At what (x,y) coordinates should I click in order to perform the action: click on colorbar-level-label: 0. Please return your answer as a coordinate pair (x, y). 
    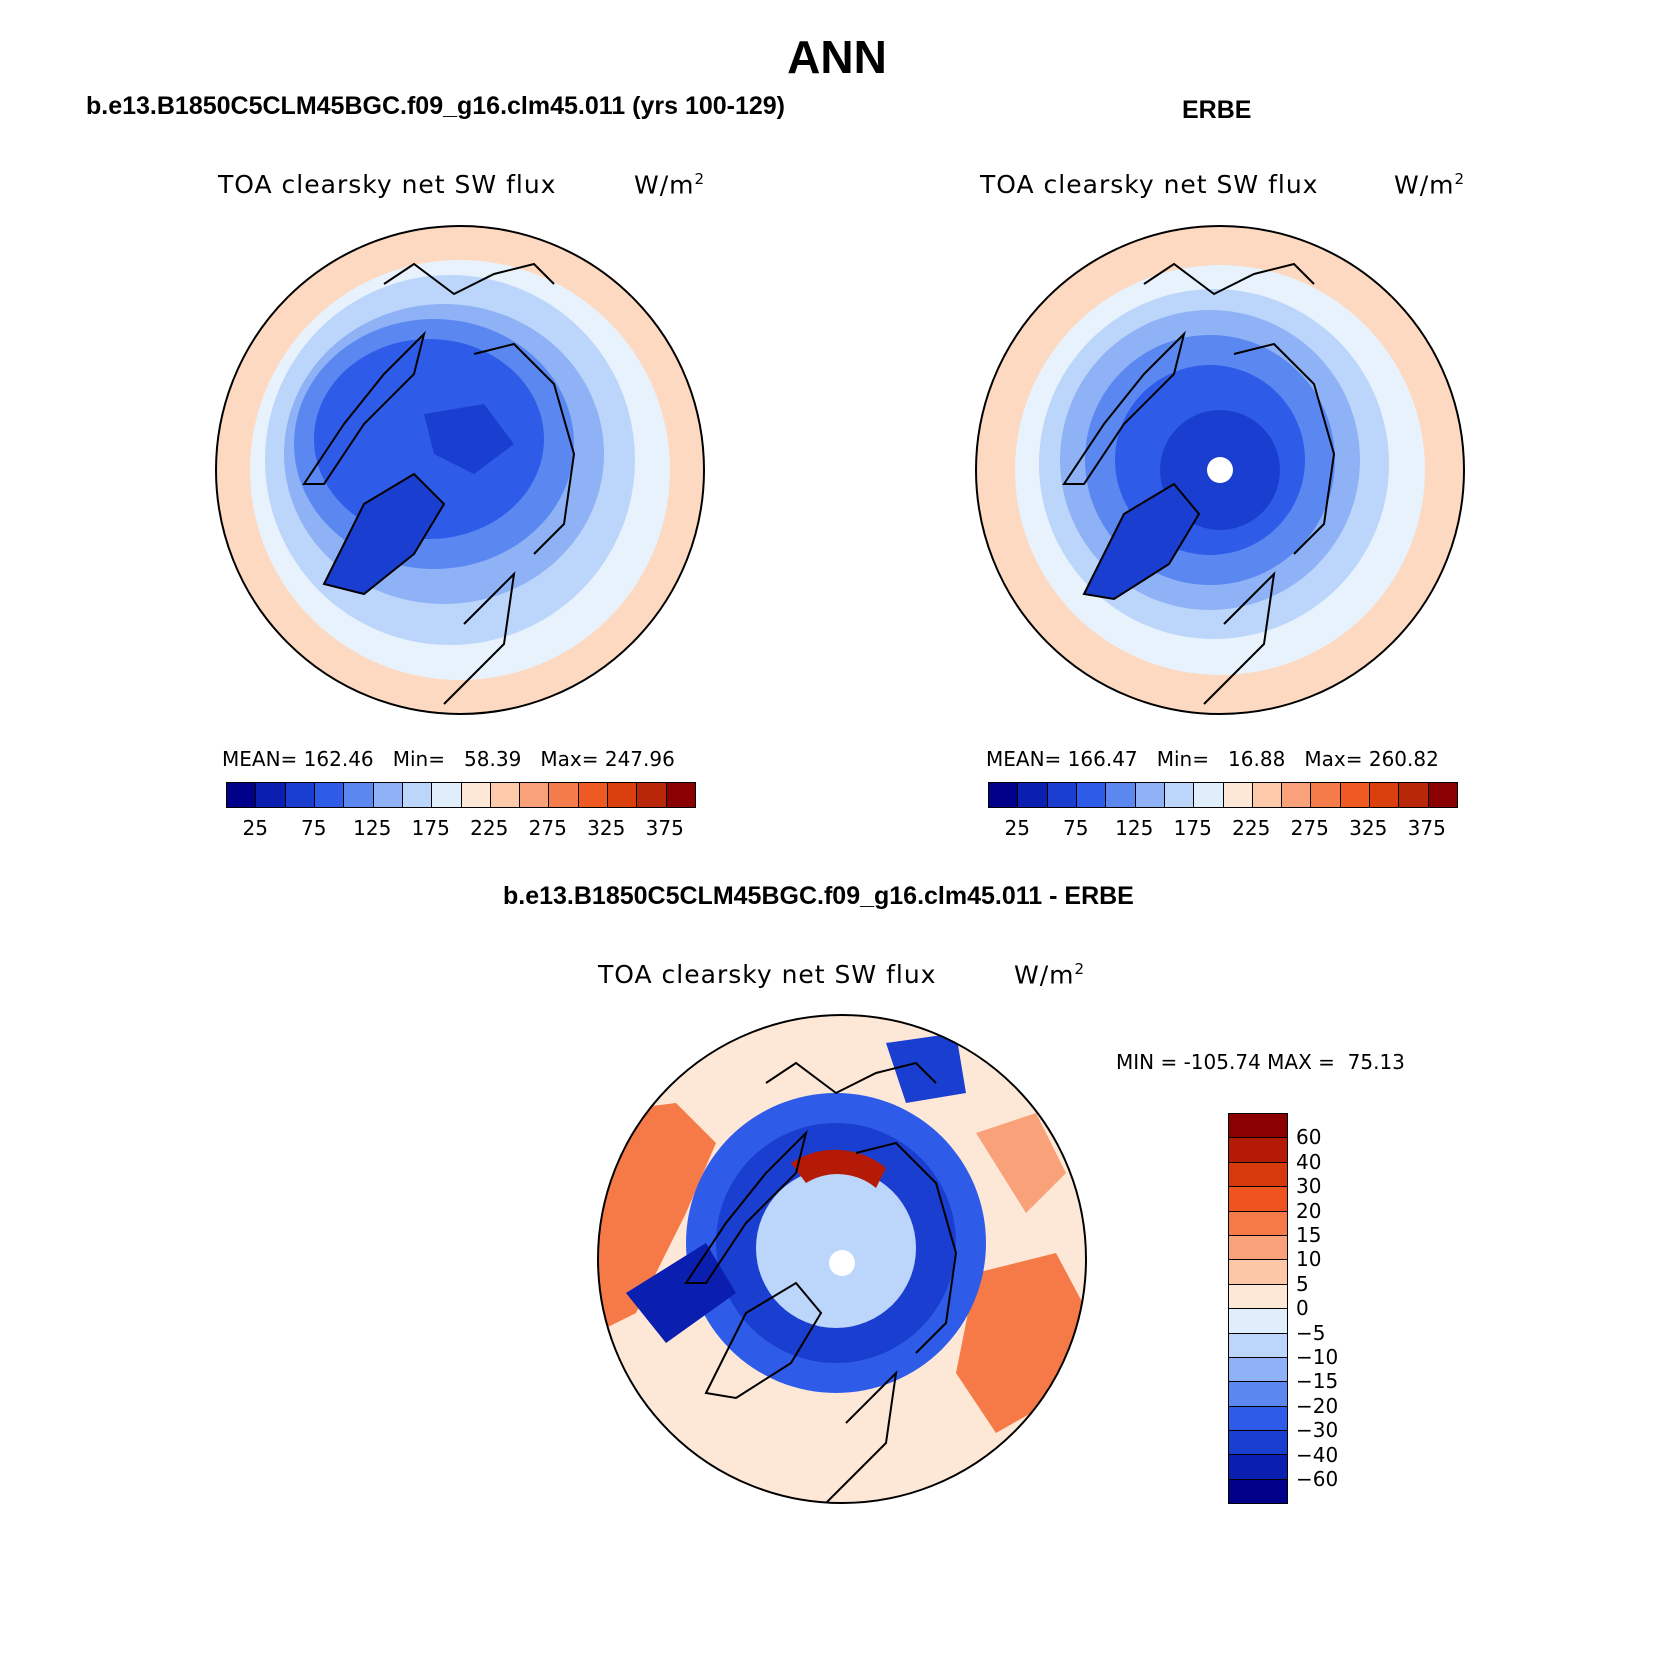
    Looking at the image, I should click on (1302, 1308).